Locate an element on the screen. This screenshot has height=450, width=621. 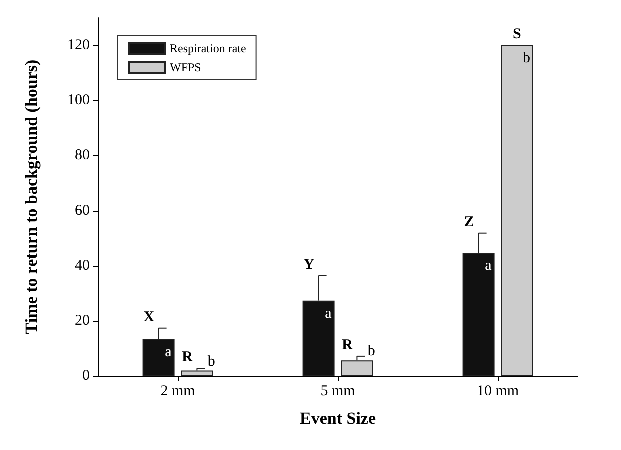
y-tick-label: 120 is located at coordinates (79, 46).